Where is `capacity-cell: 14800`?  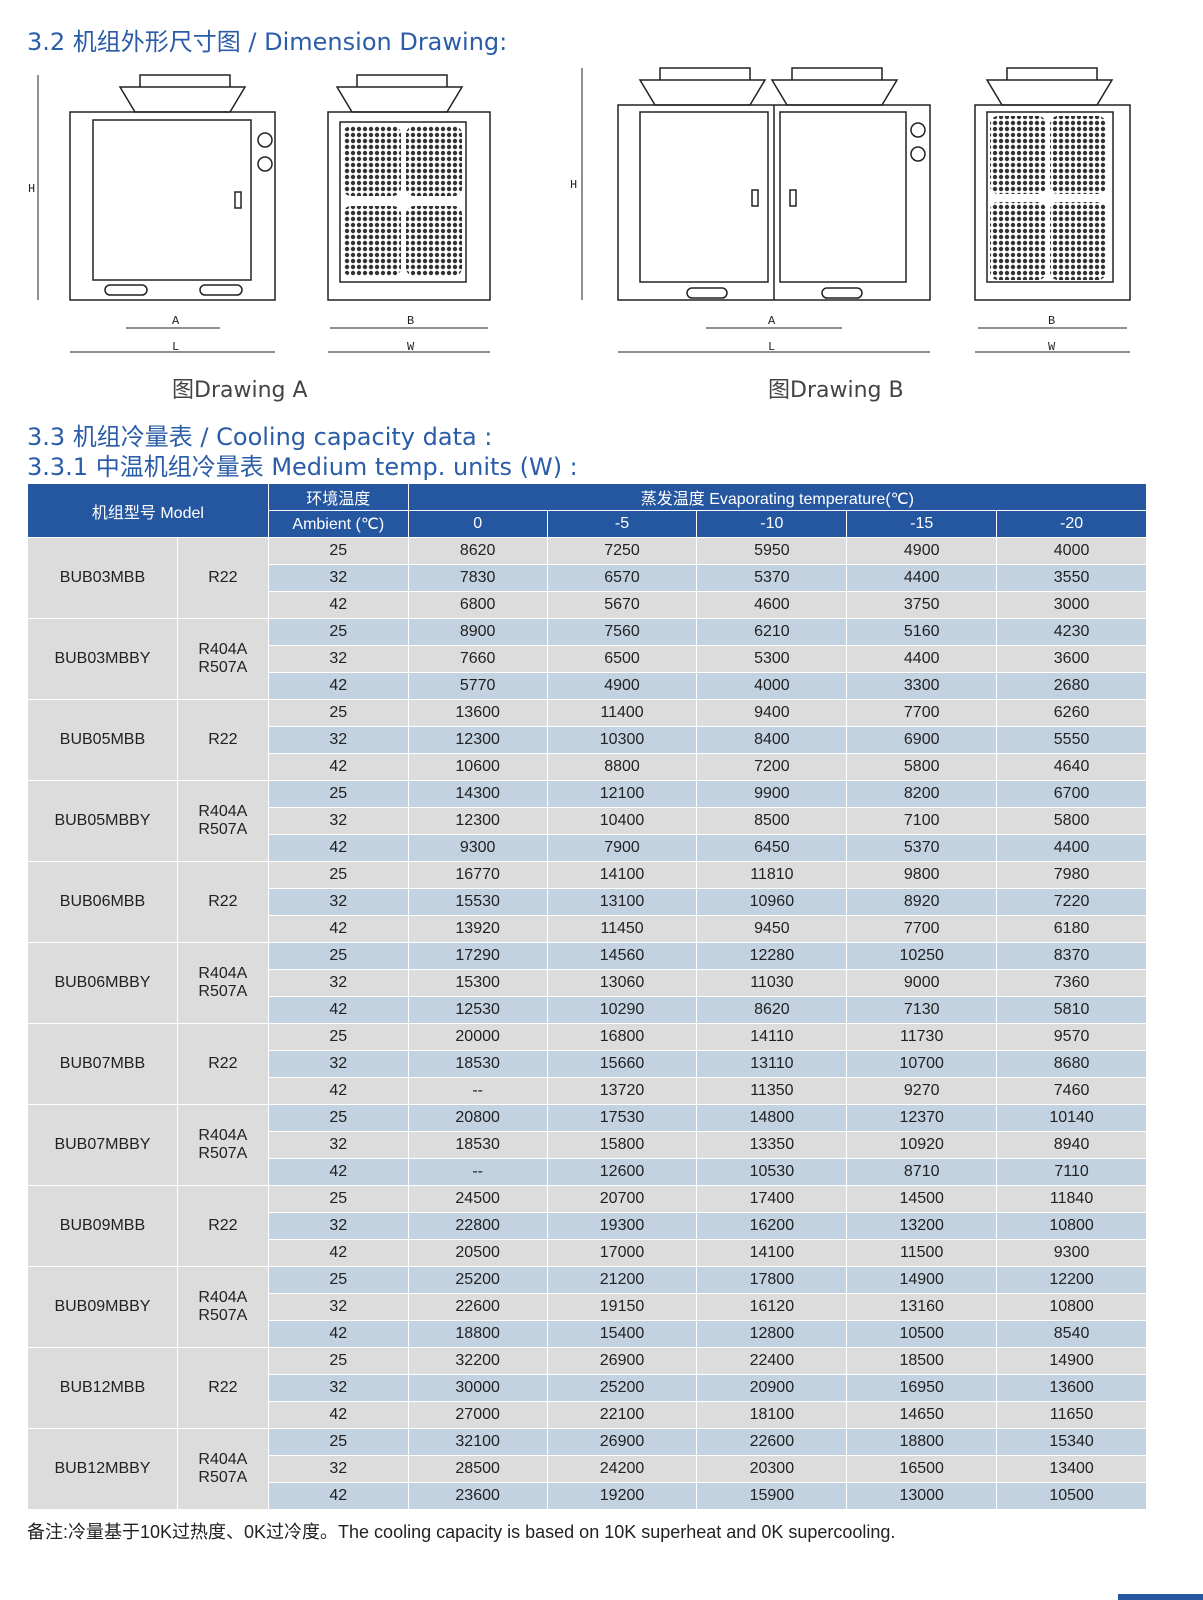 capacity-cell: 14800 is located at coordinates (772, 1118).